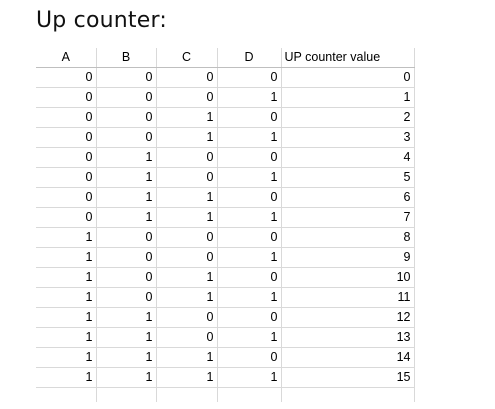 This screenshot has height=409, width=495. I want to click on table-row: 1 0 1 1 11, so click(225, 297).